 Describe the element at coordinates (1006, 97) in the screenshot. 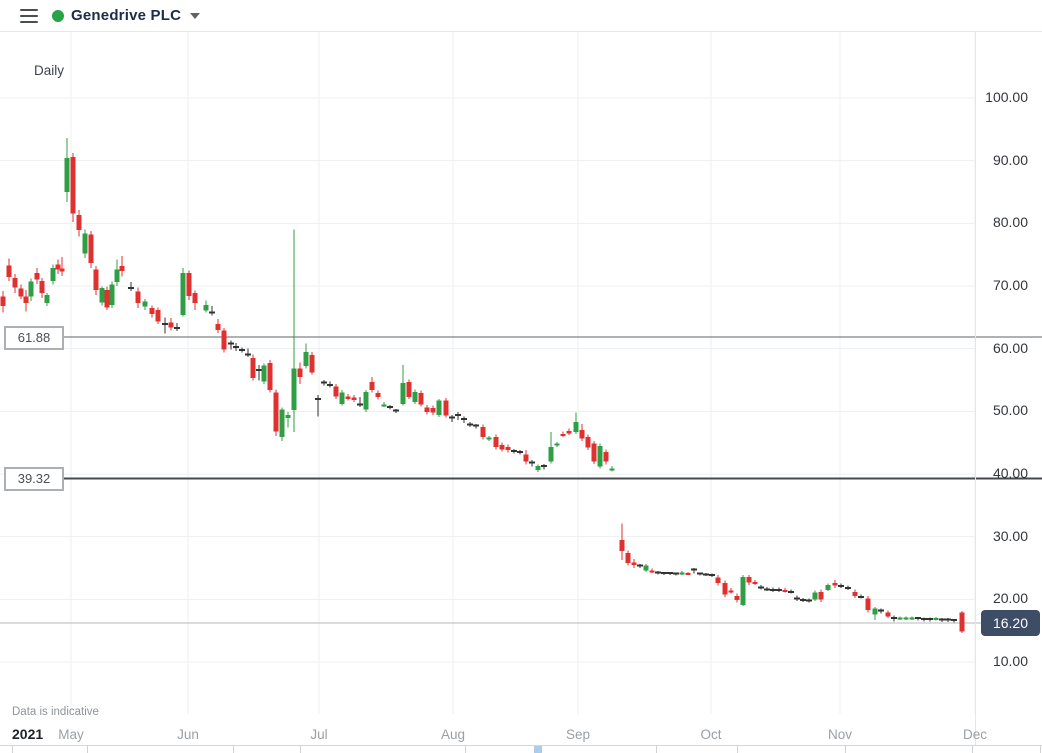

I see `y-axis-label: 100.00` at that location.